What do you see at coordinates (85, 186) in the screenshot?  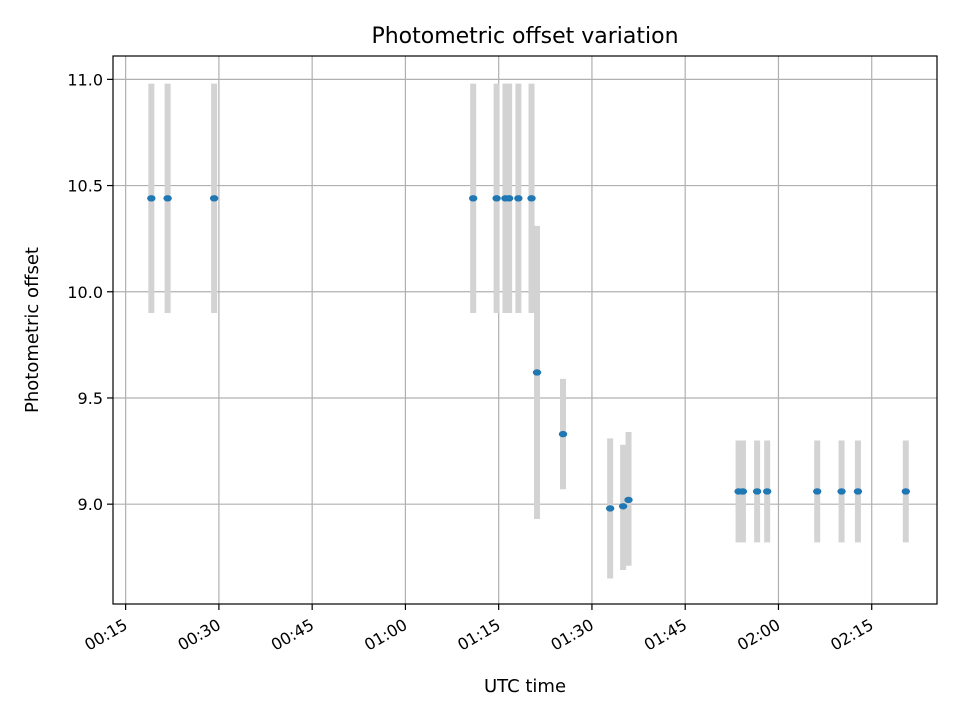 I see `y-tick-label: 10.5` at bounding box center [85, 186].